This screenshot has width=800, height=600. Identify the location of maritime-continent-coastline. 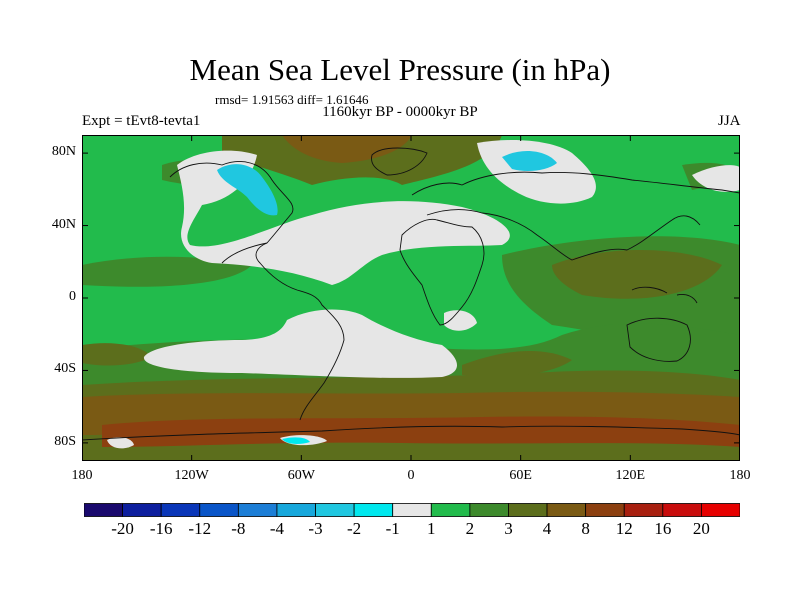
(664, 295).